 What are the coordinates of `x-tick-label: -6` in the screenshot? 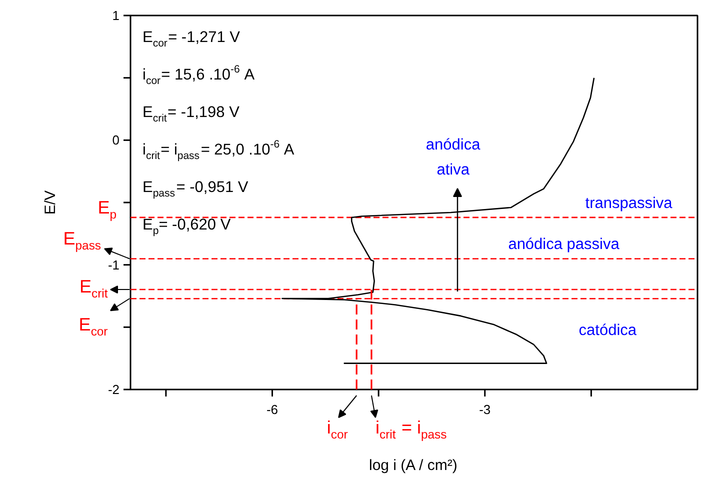 It's located at (272, 409).